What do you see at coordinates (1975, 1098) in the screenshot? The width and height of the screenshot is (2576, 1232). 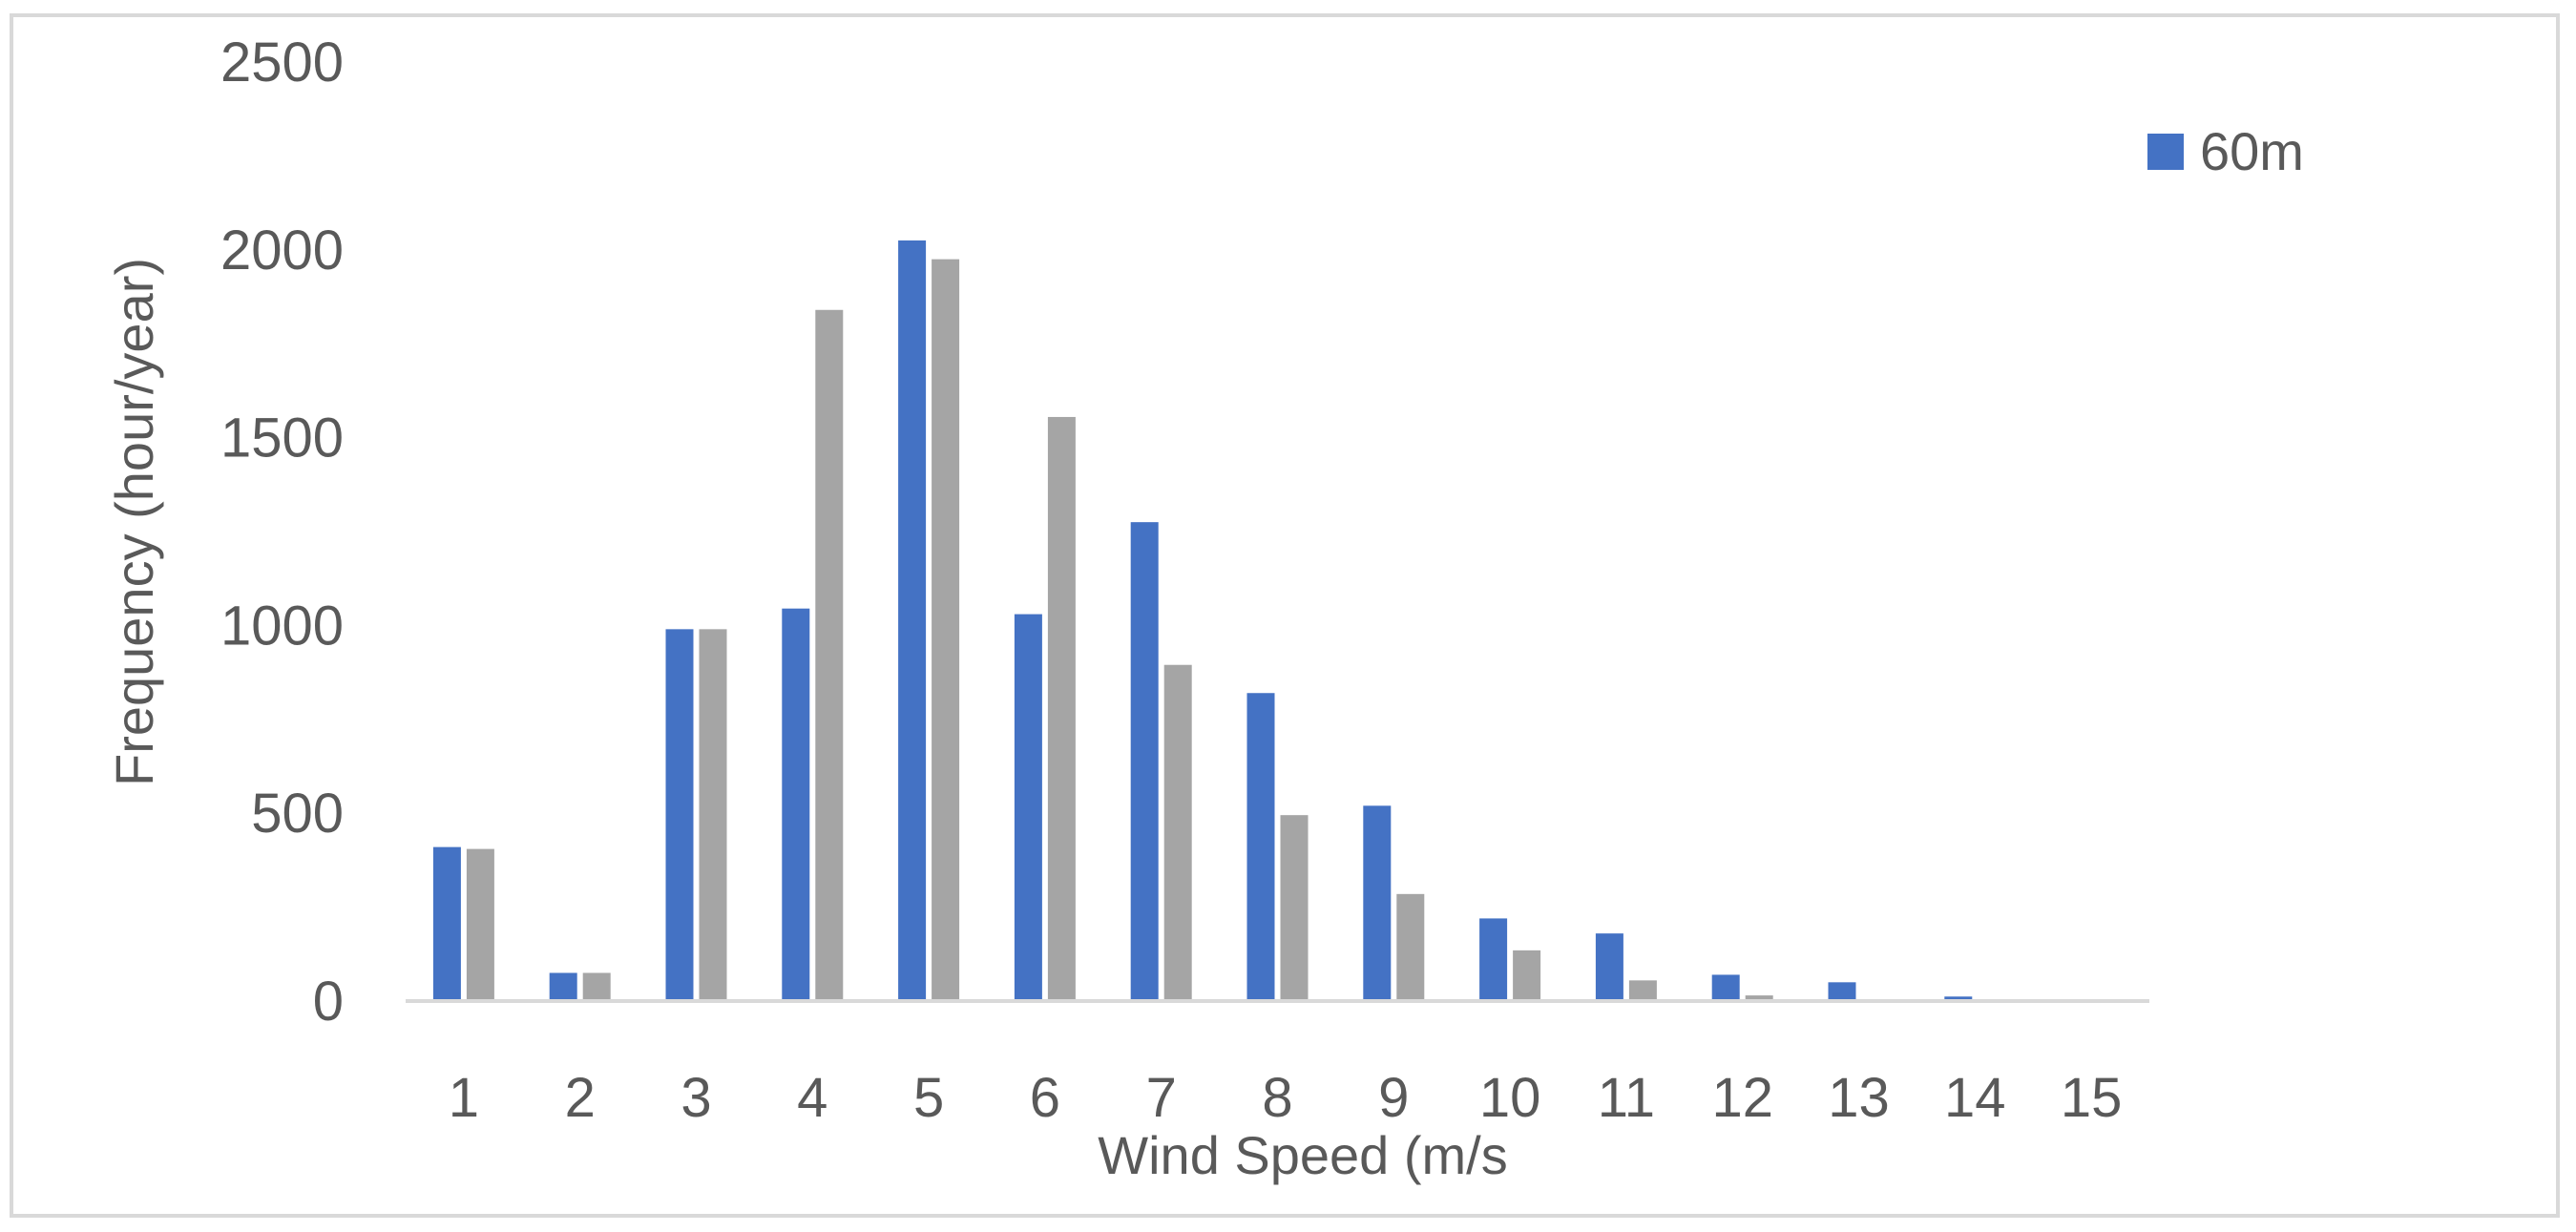 I see `x-tick-label: 14` at bounding box center [1975, 1098].